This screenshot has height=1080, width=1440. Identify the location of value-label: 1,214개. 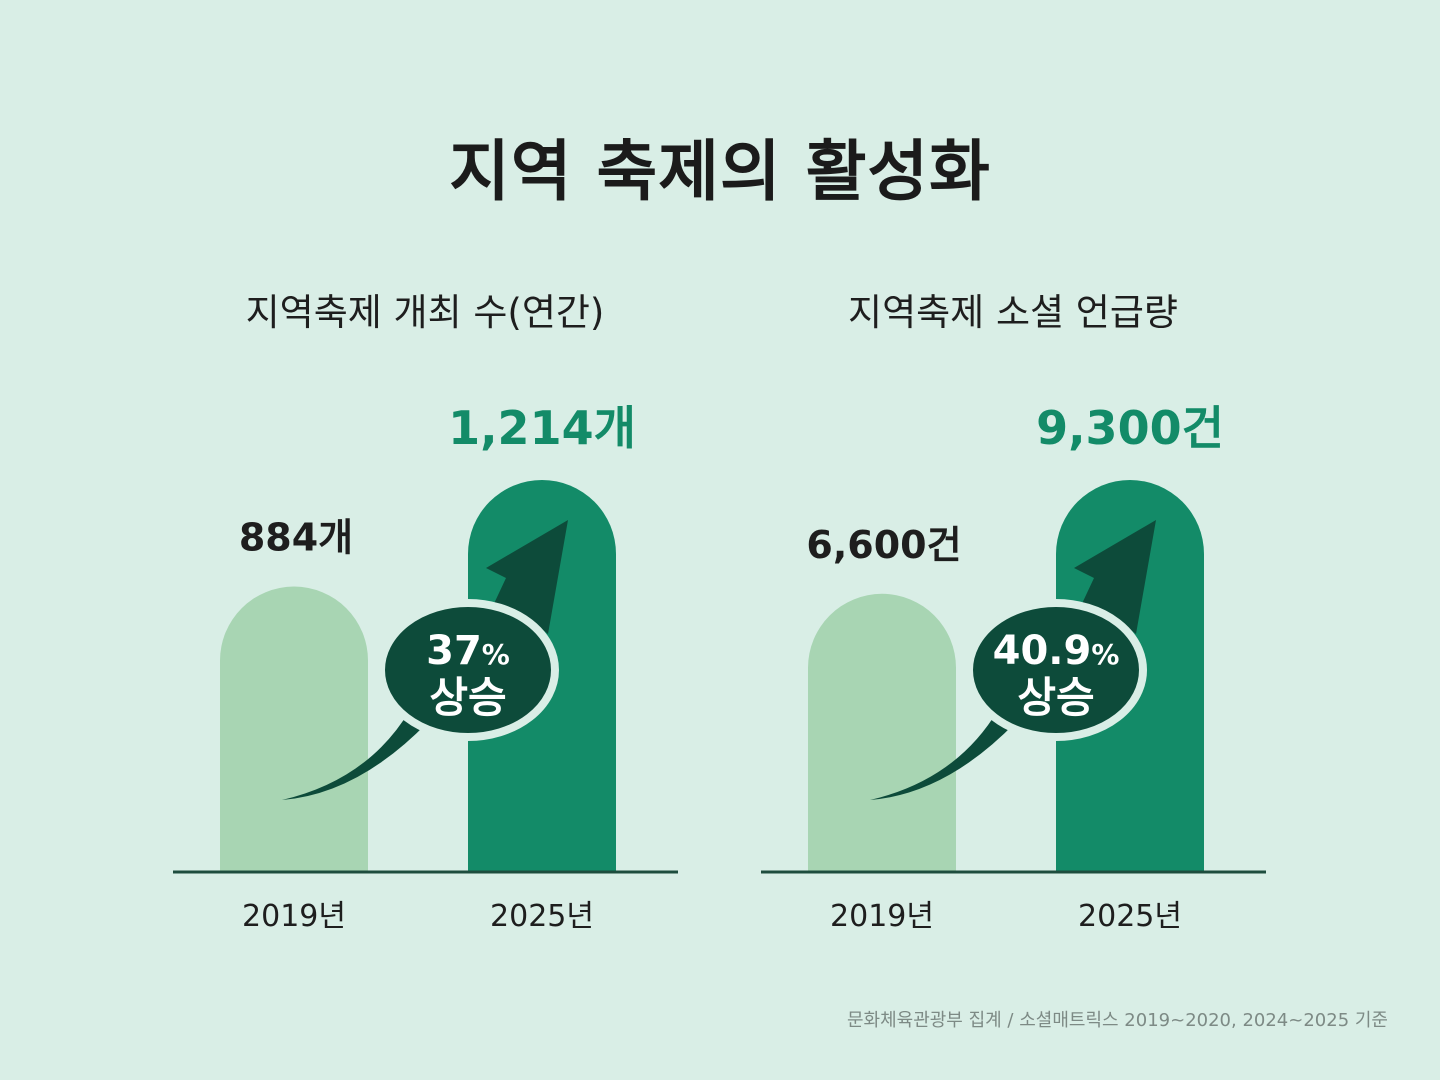
(542, 428).